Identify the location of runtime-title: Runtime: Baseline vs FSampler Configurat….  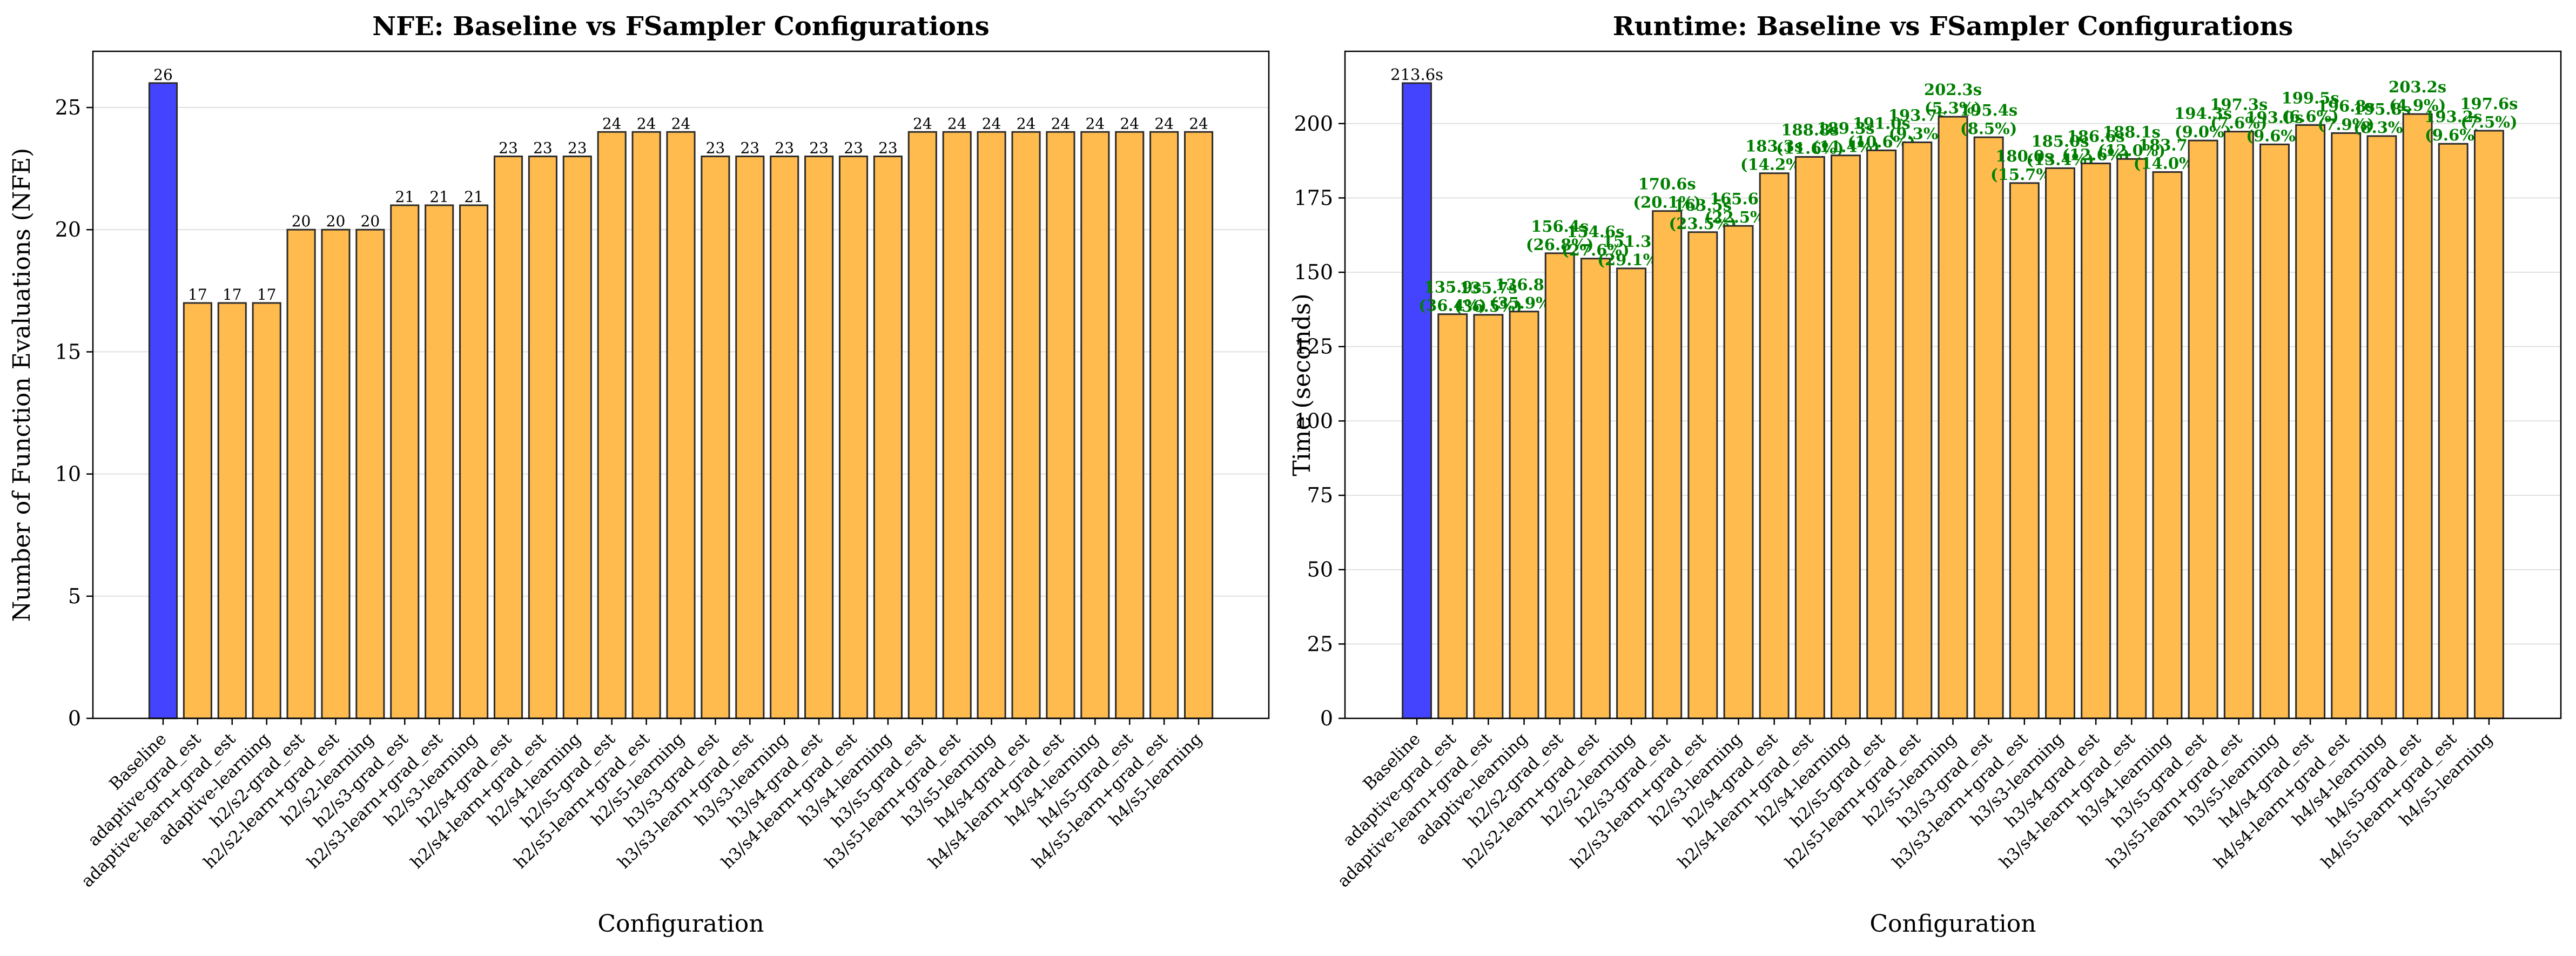
(1953, 26).